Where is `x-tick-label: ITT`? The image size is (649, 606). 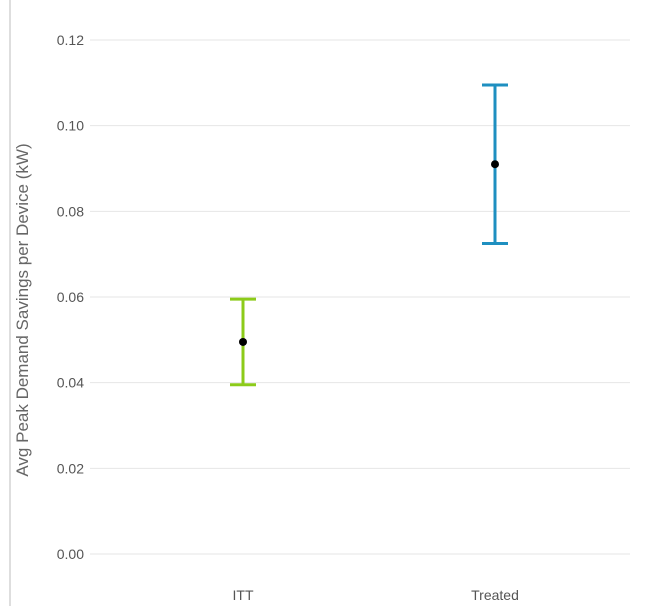 x-tick-label: ITT is located at coordinates (243, 595).